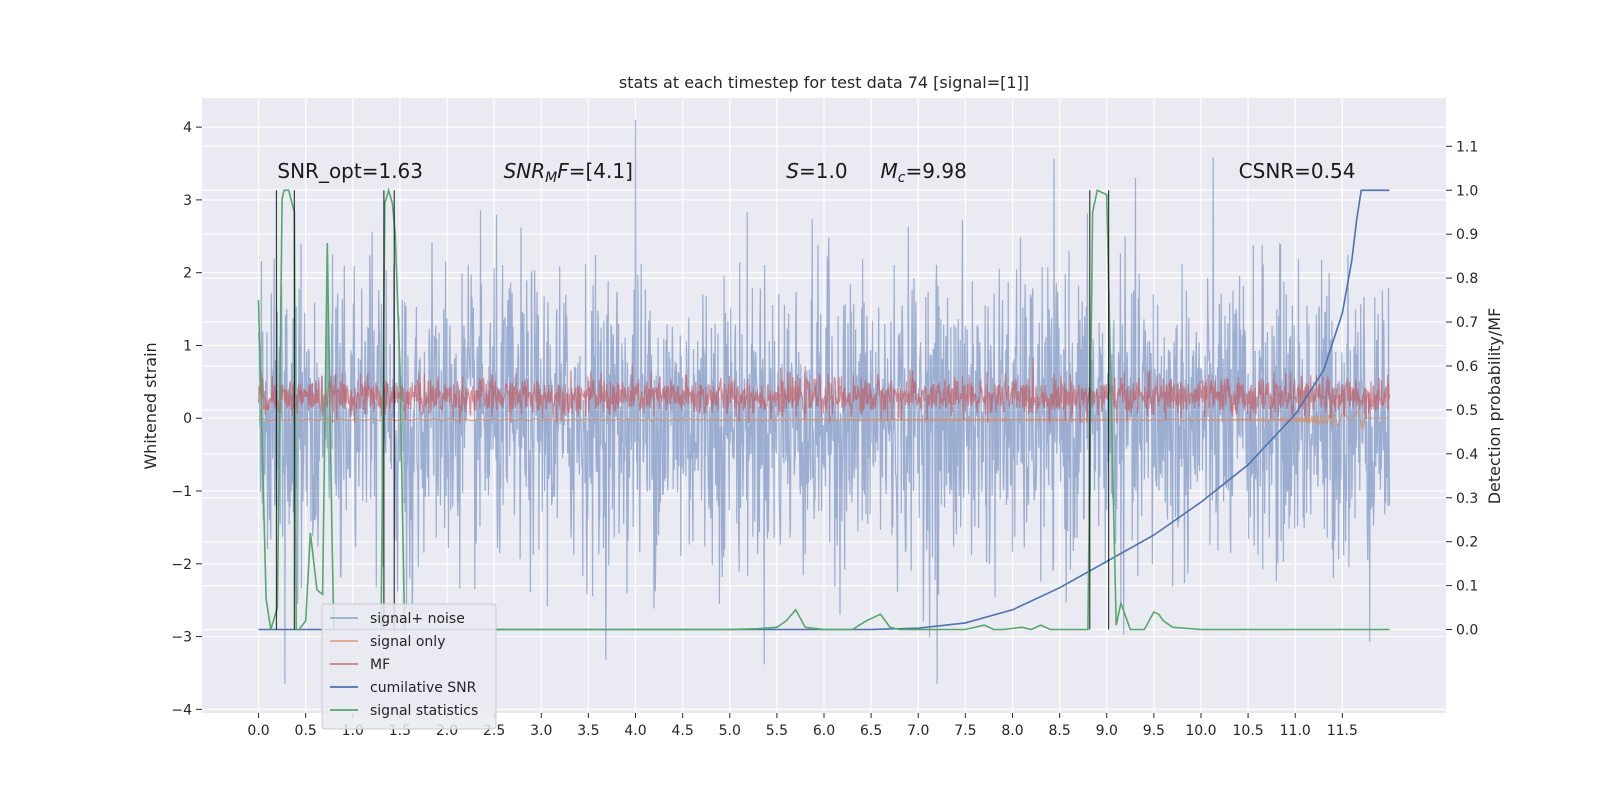 This screenshot has width=1600, height=800. What do you see at coordinates (1467, 235) in the screenshot?
I see `y-right-tick-label-9: 0.9` at bounding box center [1467, 235].